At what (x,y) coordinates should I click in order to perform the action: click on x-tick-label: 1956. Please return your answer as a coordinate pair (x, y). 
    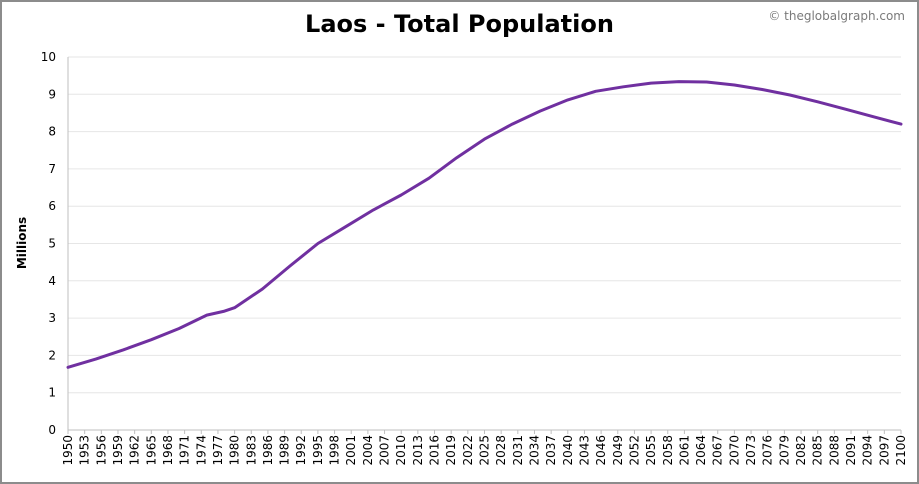
    Looking at the image, I should click on (101, 450).